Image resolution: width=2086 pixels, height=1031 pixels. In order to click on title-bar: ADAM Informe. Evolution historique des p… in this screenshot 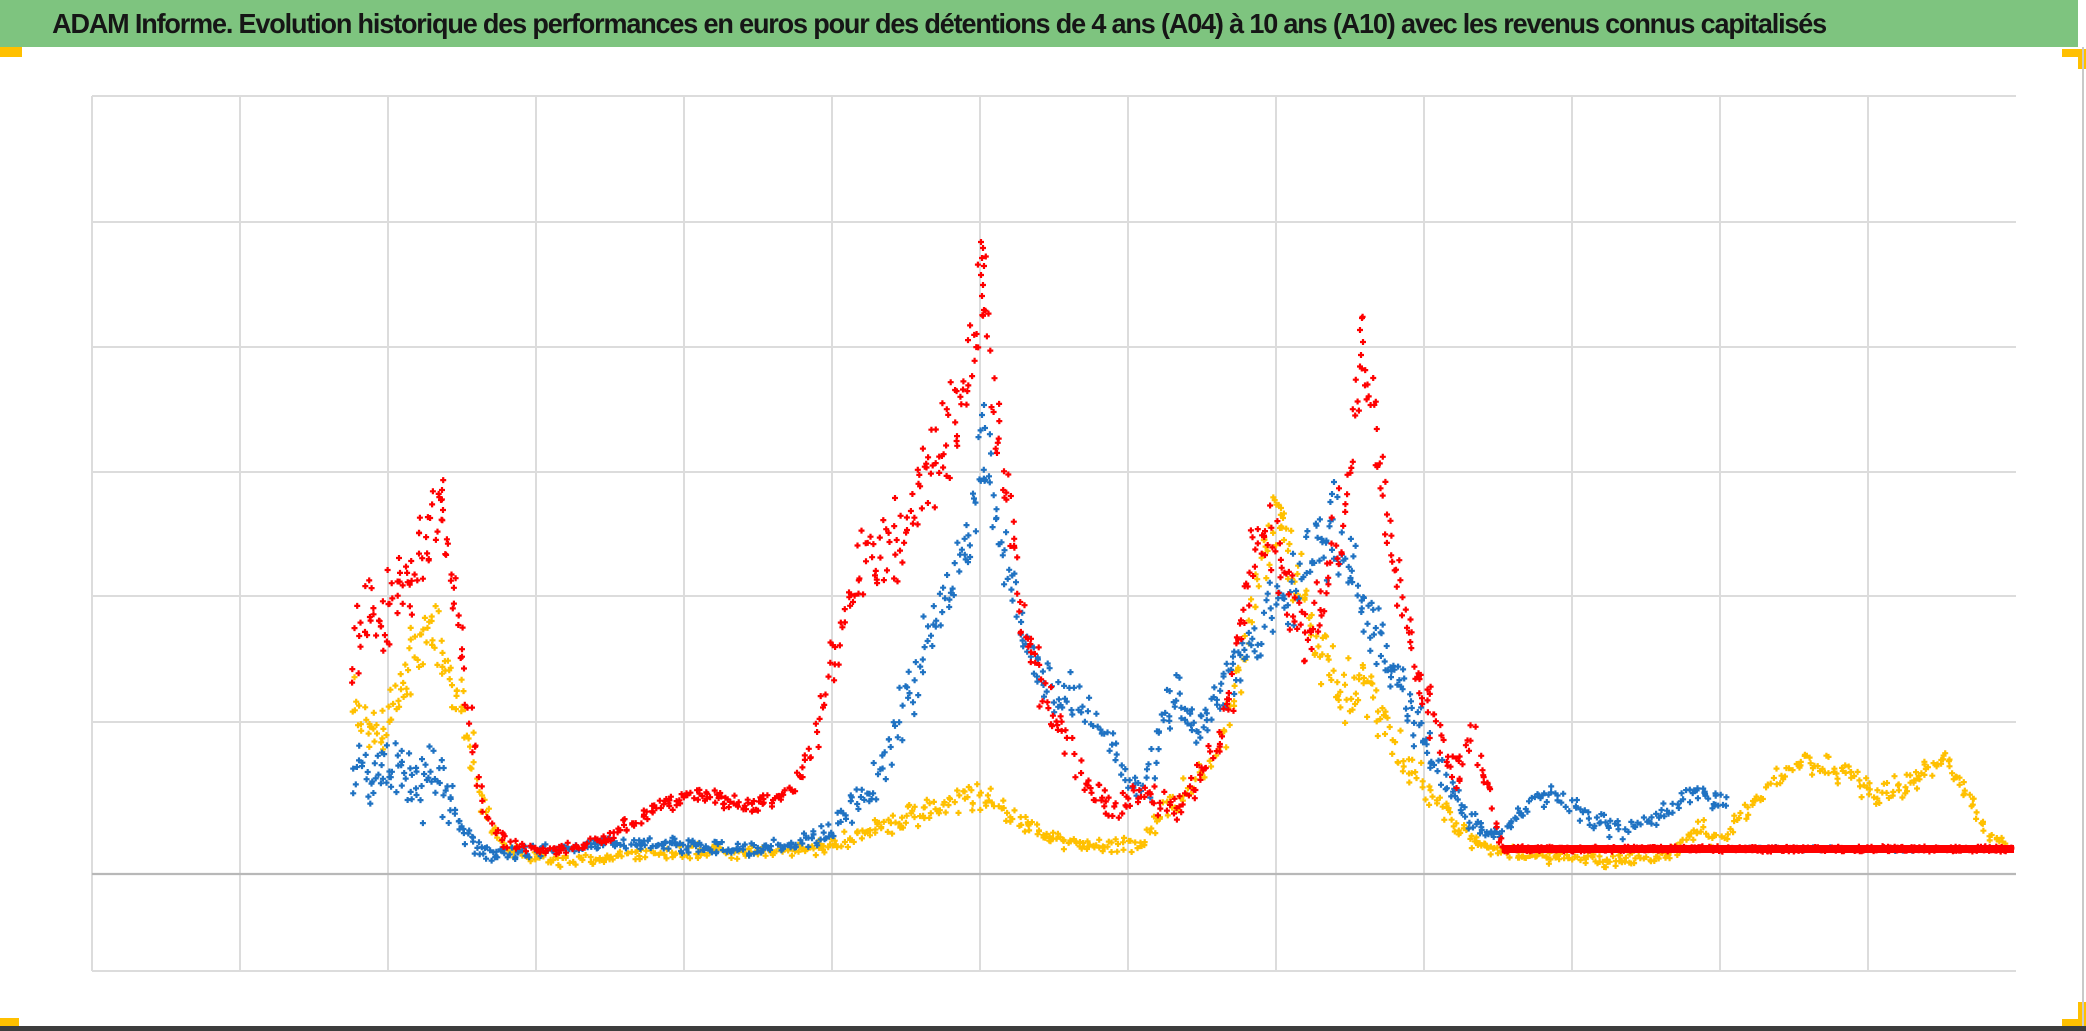, I will do `click(1039, 23)`.